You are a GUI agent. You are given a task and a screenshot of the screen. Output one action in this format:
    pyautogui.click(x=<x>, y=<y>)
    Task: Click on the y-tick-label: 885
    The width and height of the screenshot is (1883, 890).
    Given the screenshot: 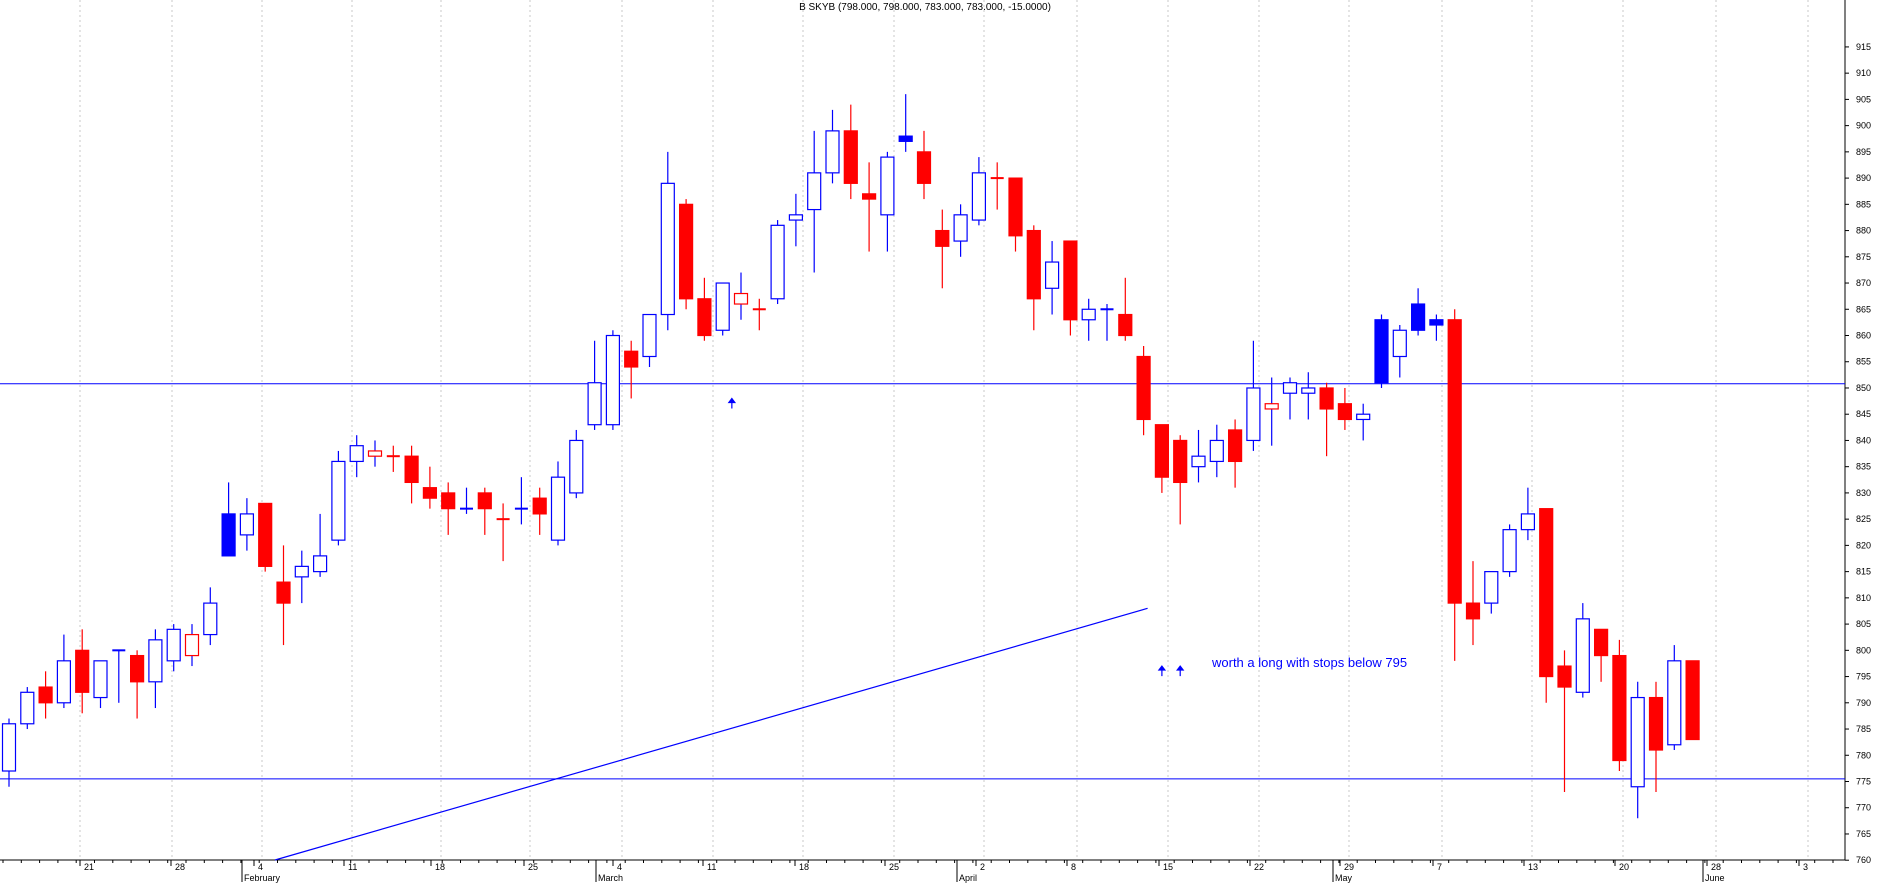 What is the action you would take?
    pyautogui.click(x=1863, y=204)
    